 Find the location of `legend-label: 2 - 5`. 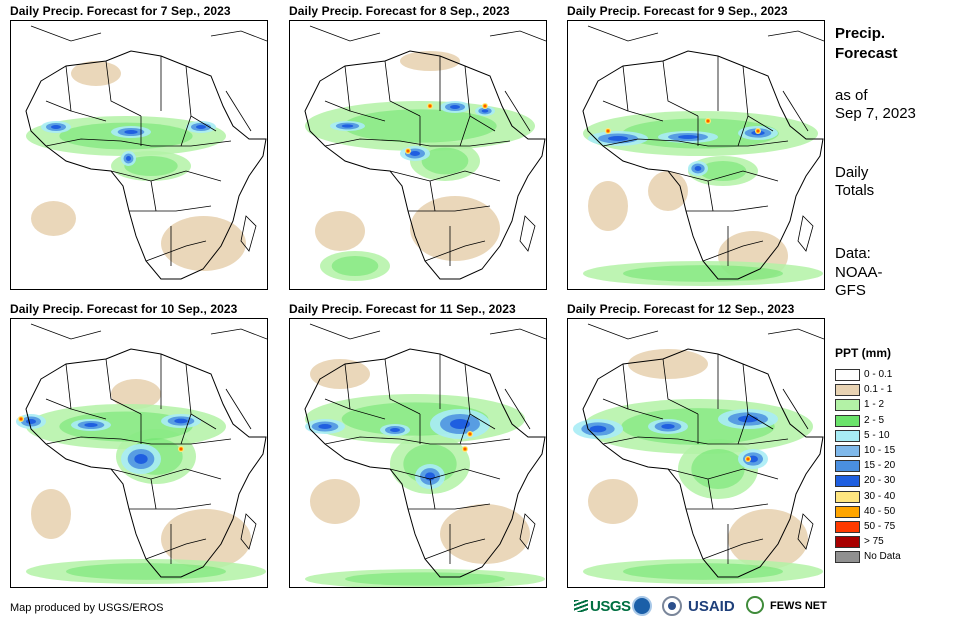

legend-label: 2 - 5 is located at coordinates (874, 420).